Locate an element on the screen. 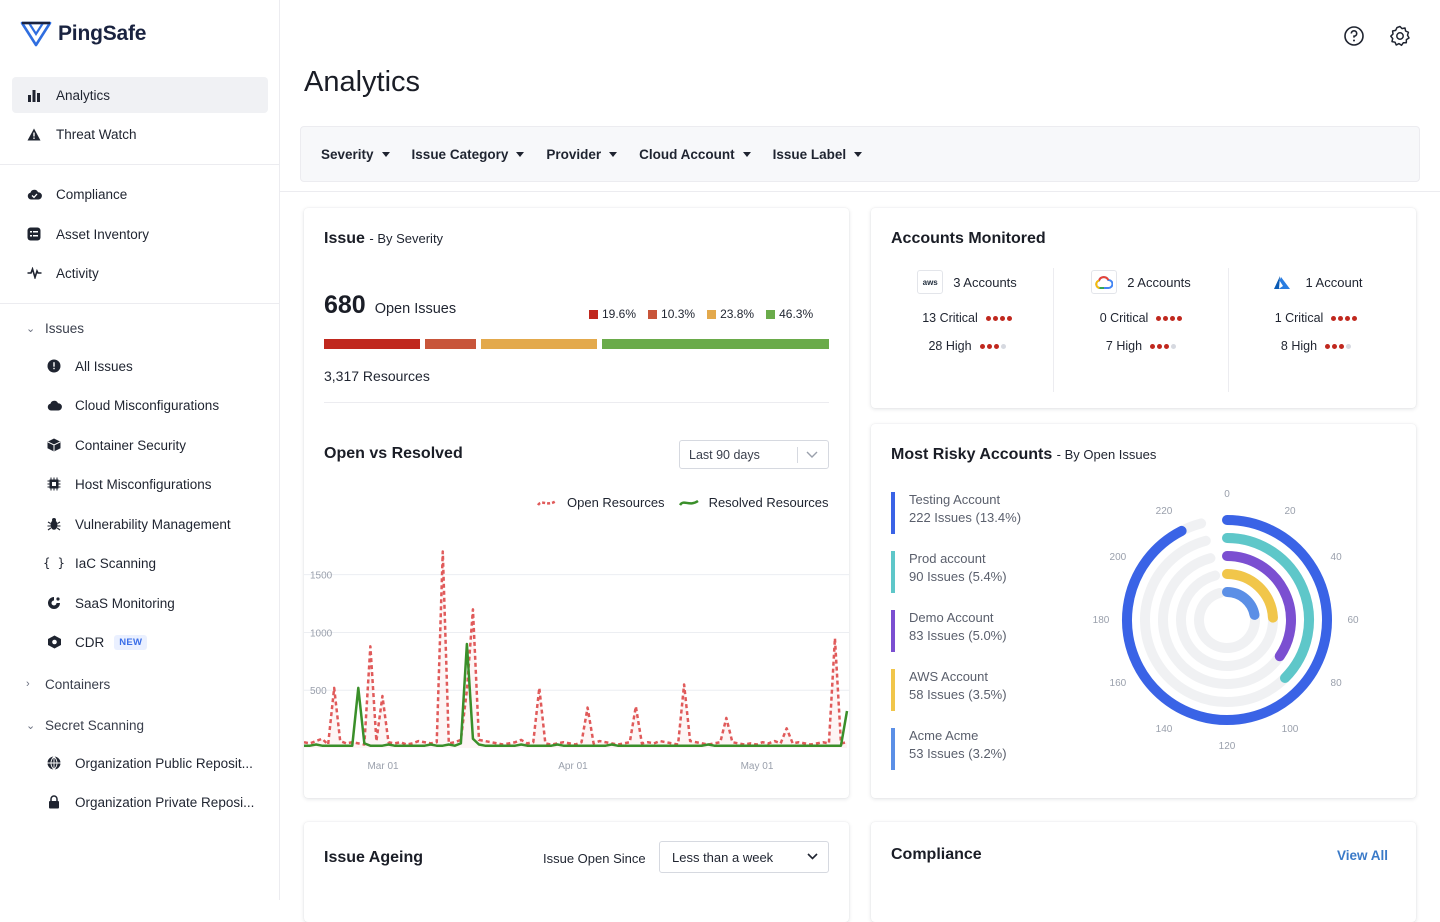 This screenshot has height=922, width=1440. open-vs-resolved-chart: 1500 1000 500 Mar 01 Apr 01 May 01 is located at coordinates (576, 661).